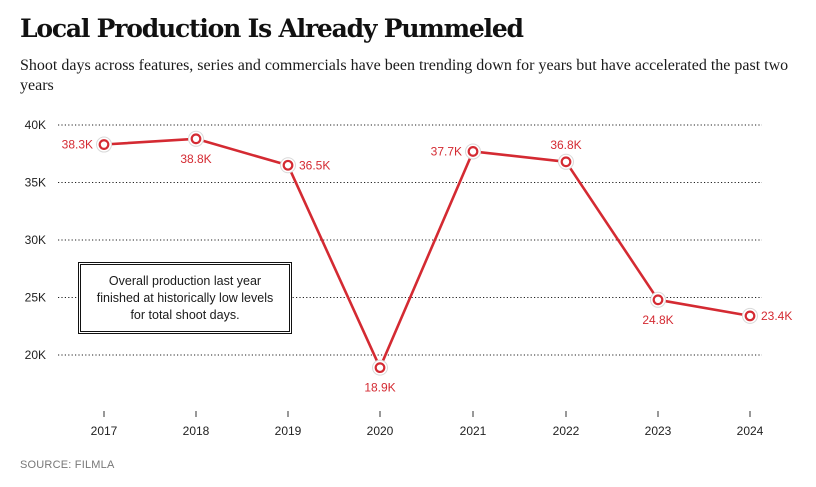 The image size is (816, 487). I want to click on x-tick-label: 2022, so click(566, 431).